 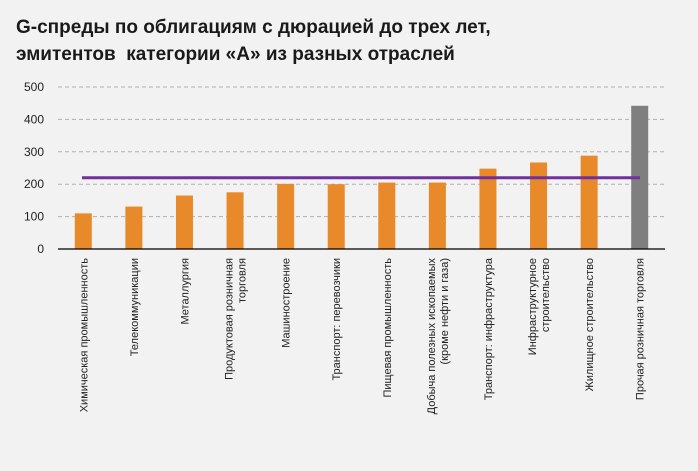 What do you see at coordinates (533, 306) in the screenshot?
I see `x-tick-label: Инфраструктурное` at bounding box center [533, 306].